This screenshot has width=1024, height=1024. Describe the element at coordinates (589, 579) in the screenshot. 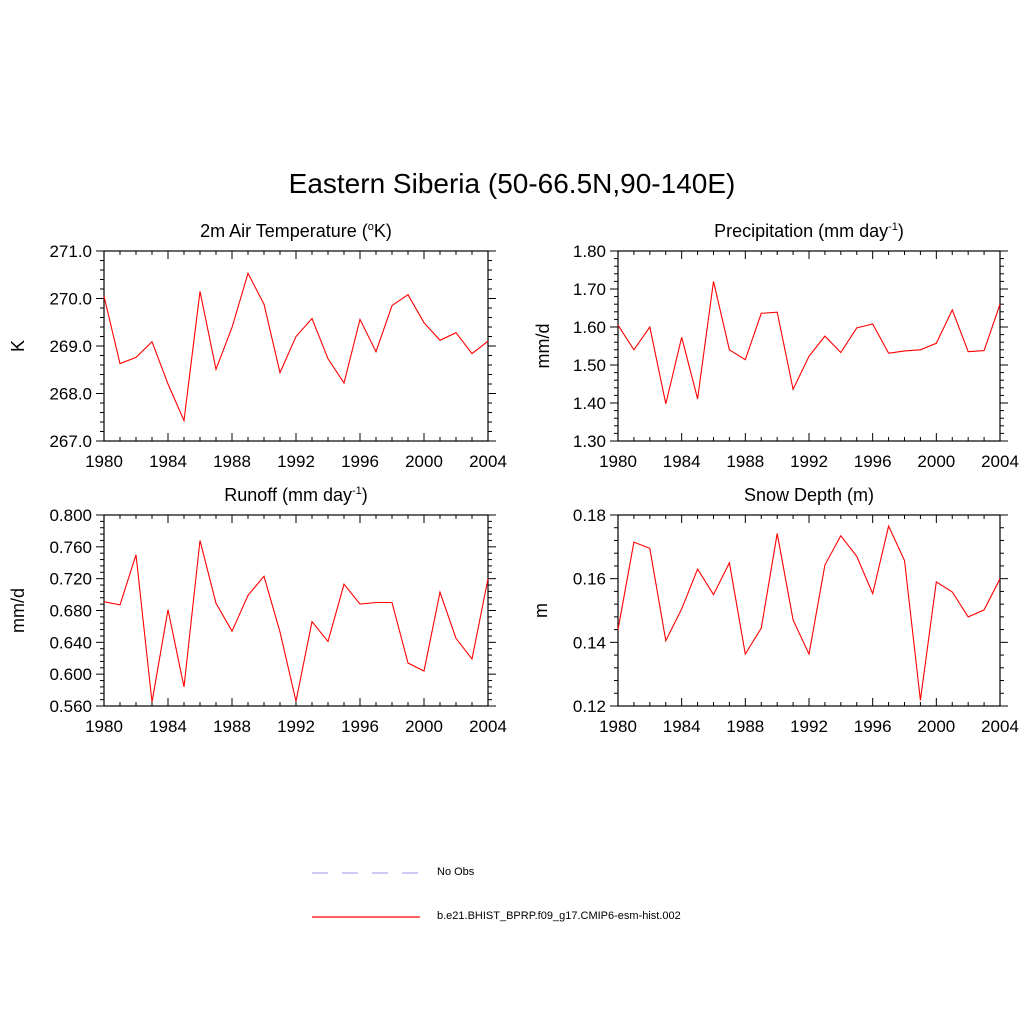

I see `y-tick-label: 0.16` at that location.